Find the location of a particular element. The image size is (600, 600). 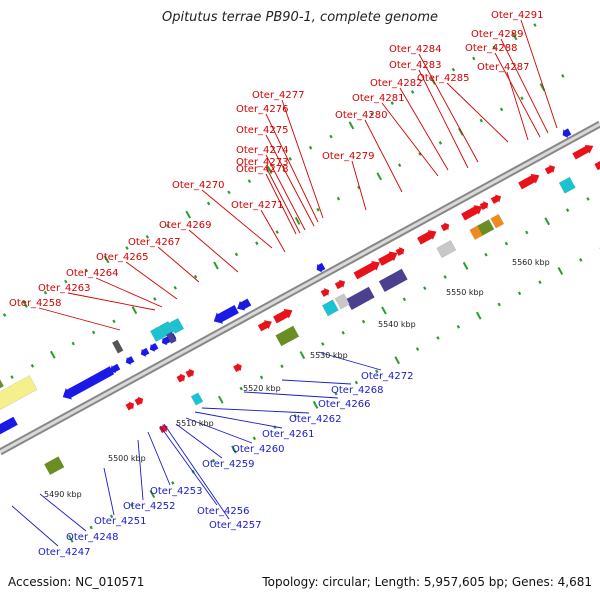

gene-label-forward: Oter_4263 is located at coordinates (64, 288).